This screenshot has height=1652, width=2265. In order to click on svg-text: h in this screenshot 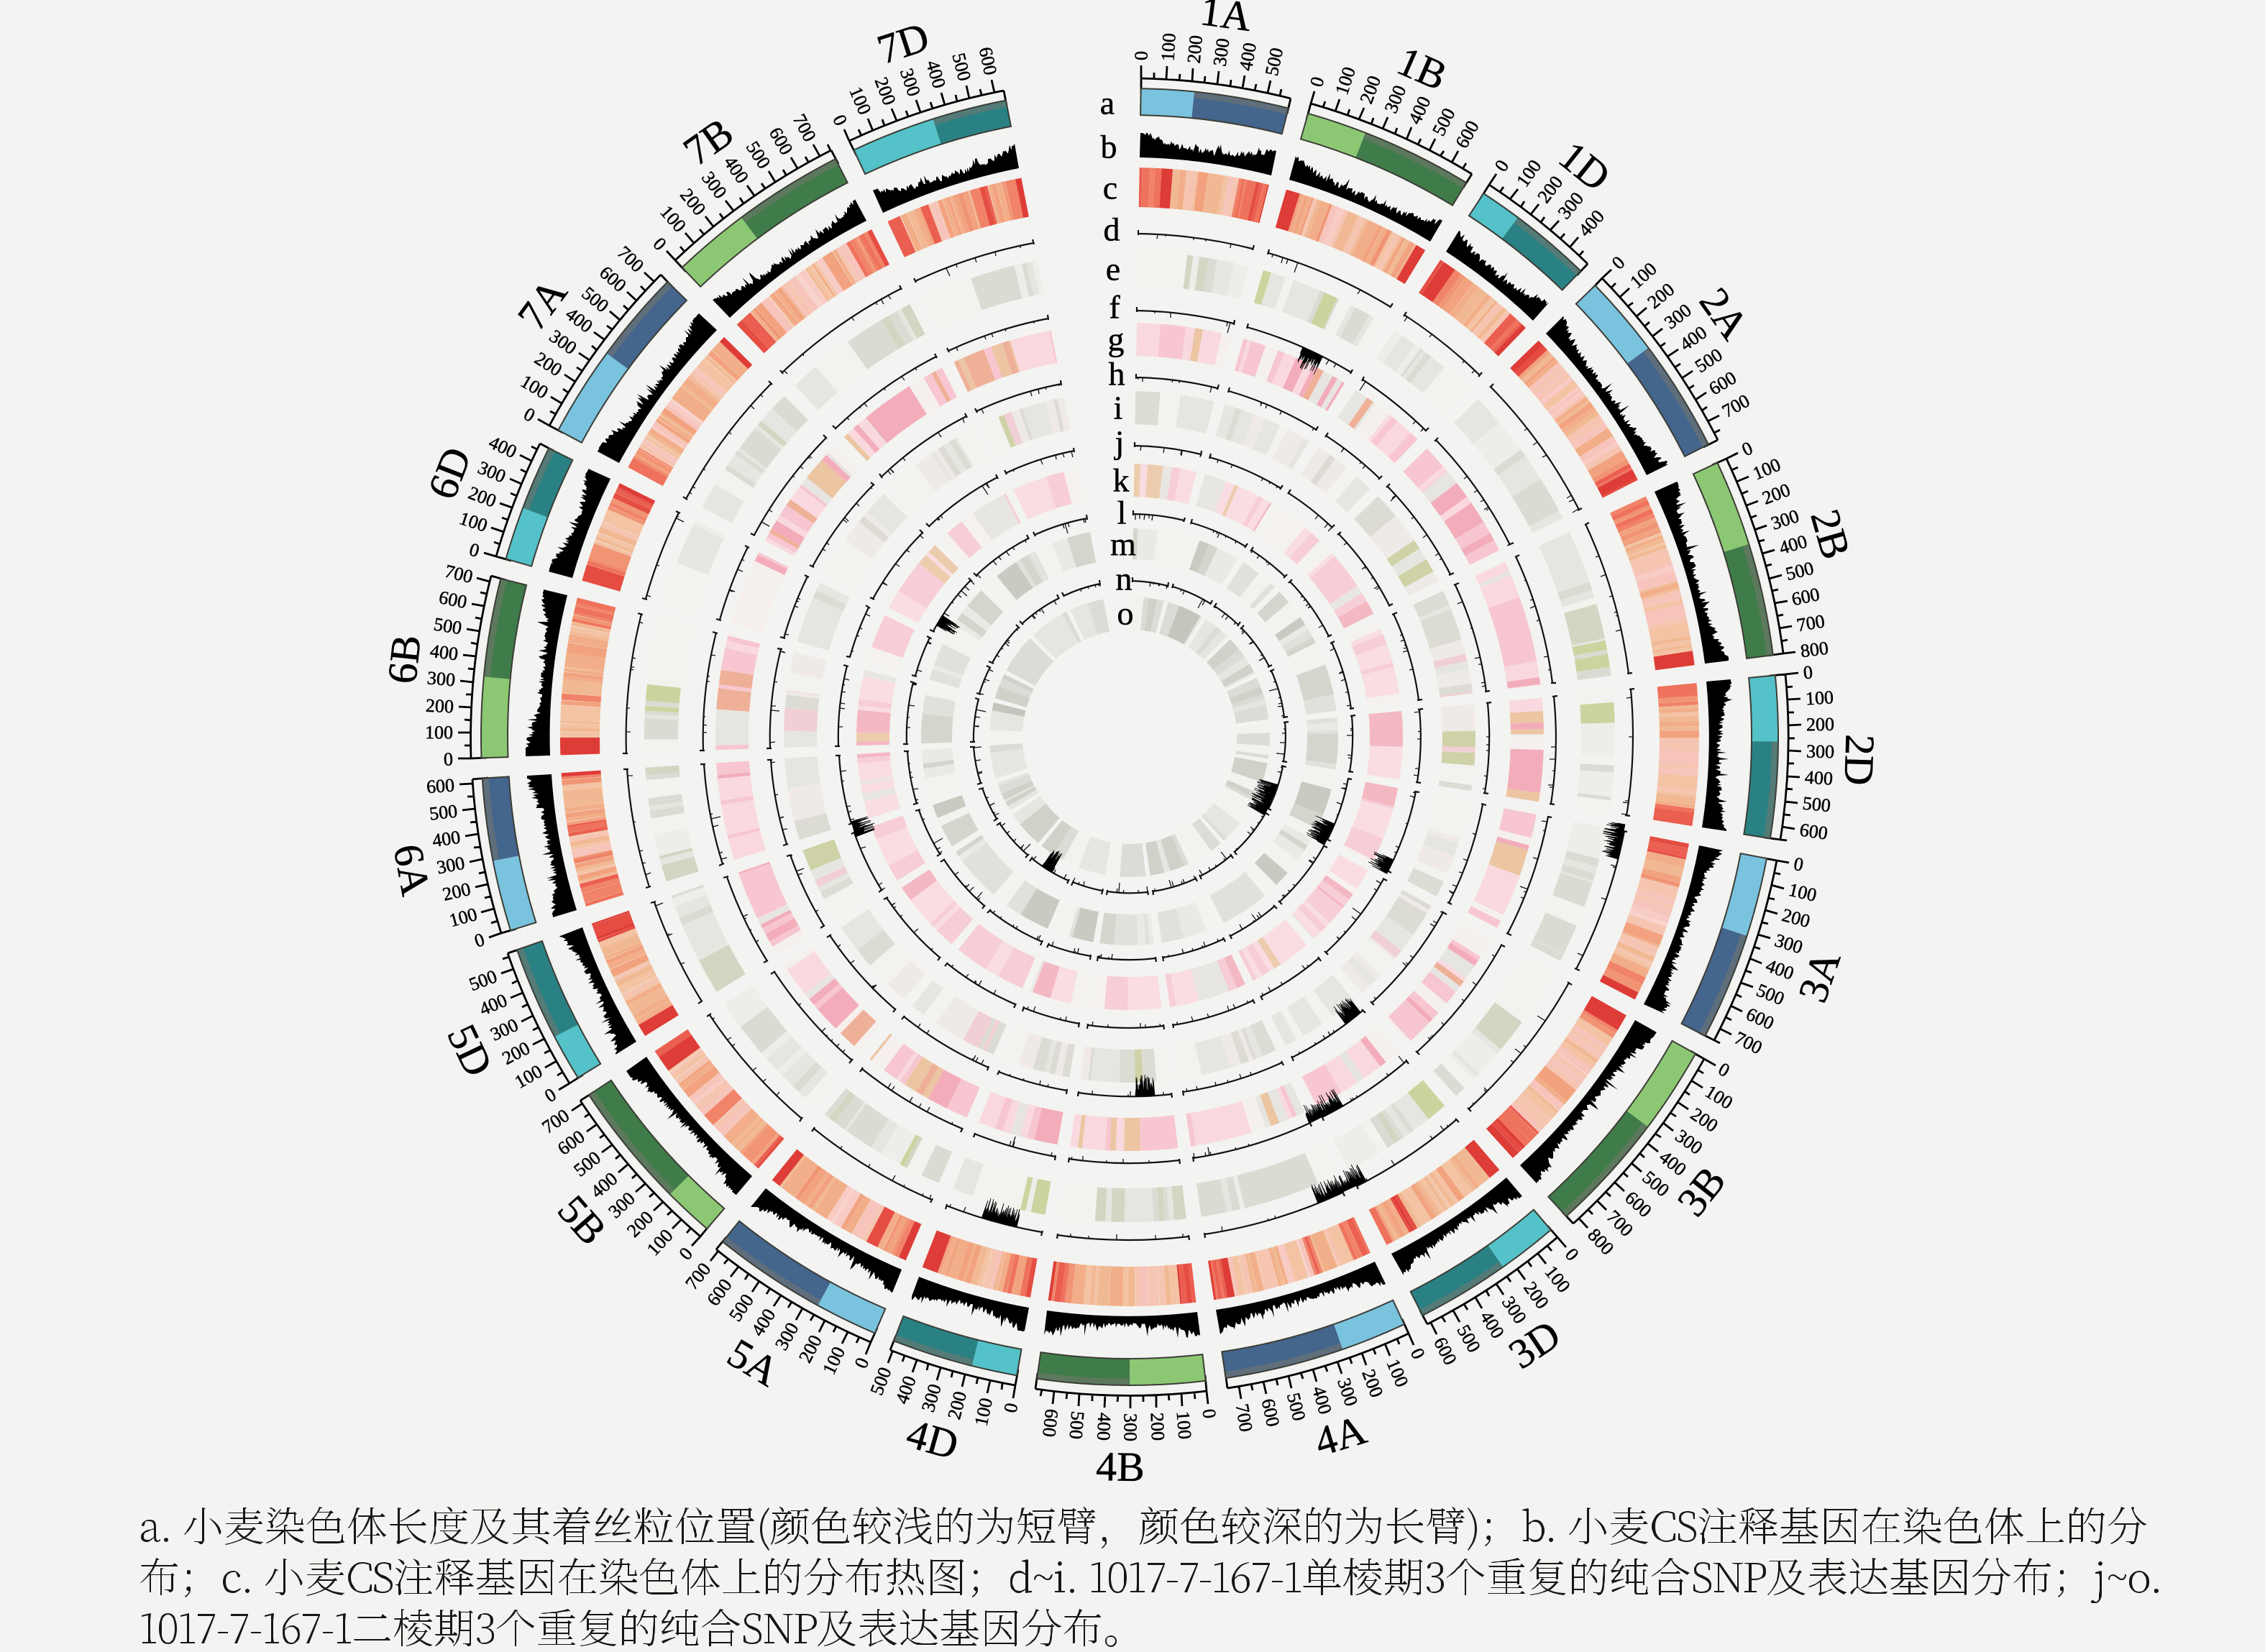, I will do `click(1117, 374)`.